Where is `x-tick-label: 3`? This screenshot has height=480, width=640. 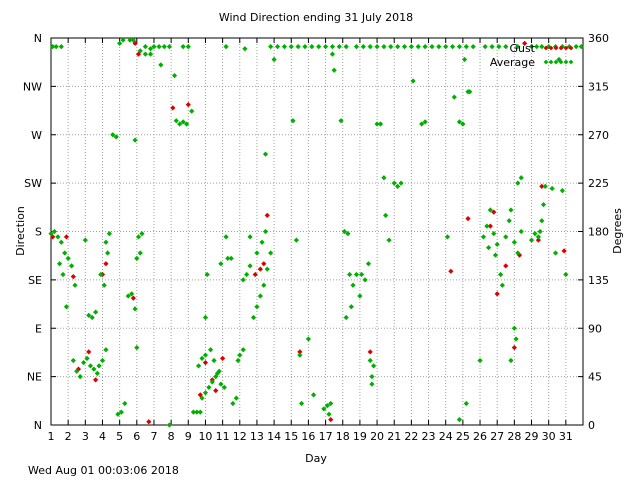
x-tick-label: 3 is located at coordinates (85, 436).